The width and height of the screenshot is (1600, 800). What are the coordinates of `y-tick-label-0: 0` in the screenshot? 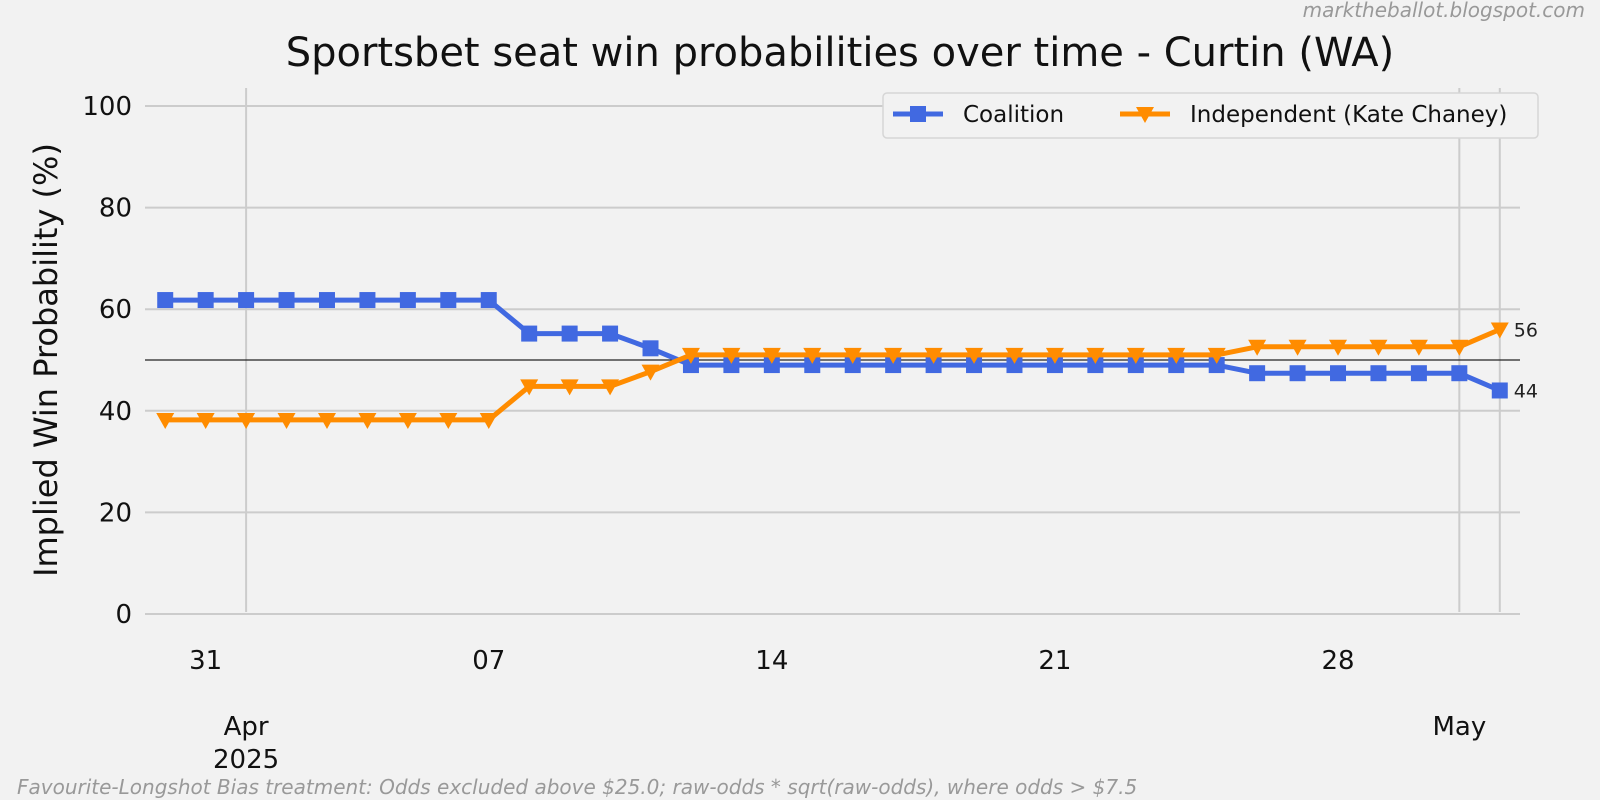 It's located at (123, 615).